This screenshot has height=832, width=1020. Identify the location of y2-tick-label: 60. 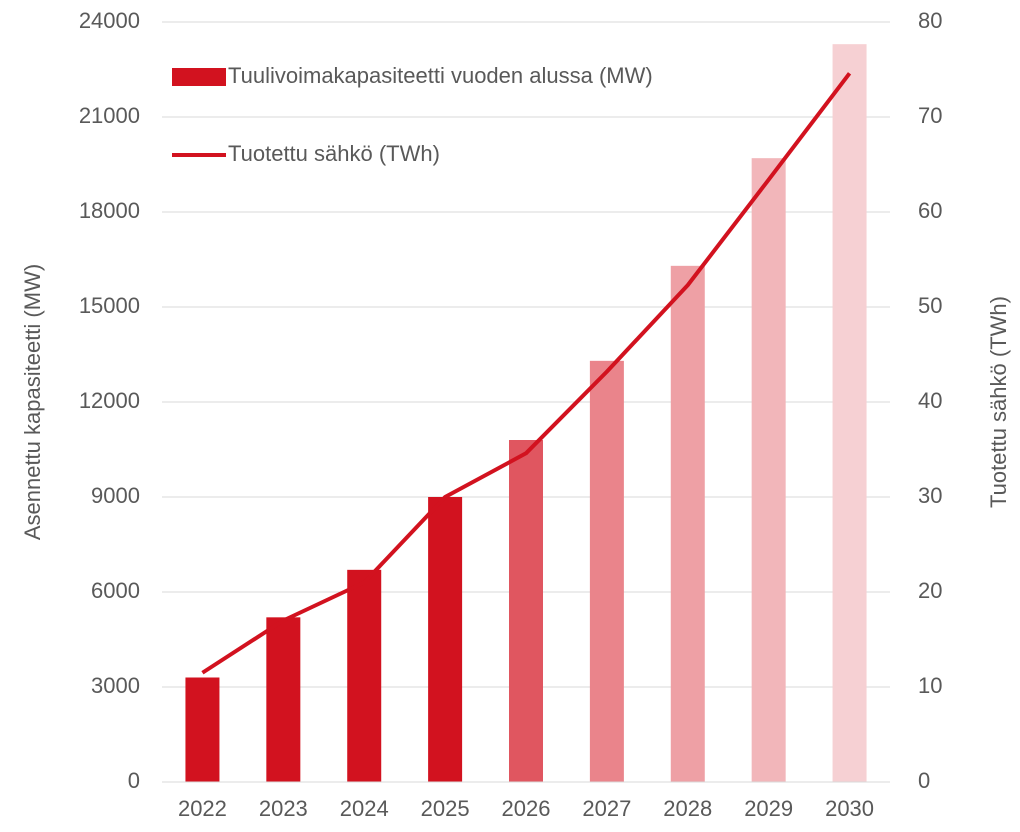
(930, 210).